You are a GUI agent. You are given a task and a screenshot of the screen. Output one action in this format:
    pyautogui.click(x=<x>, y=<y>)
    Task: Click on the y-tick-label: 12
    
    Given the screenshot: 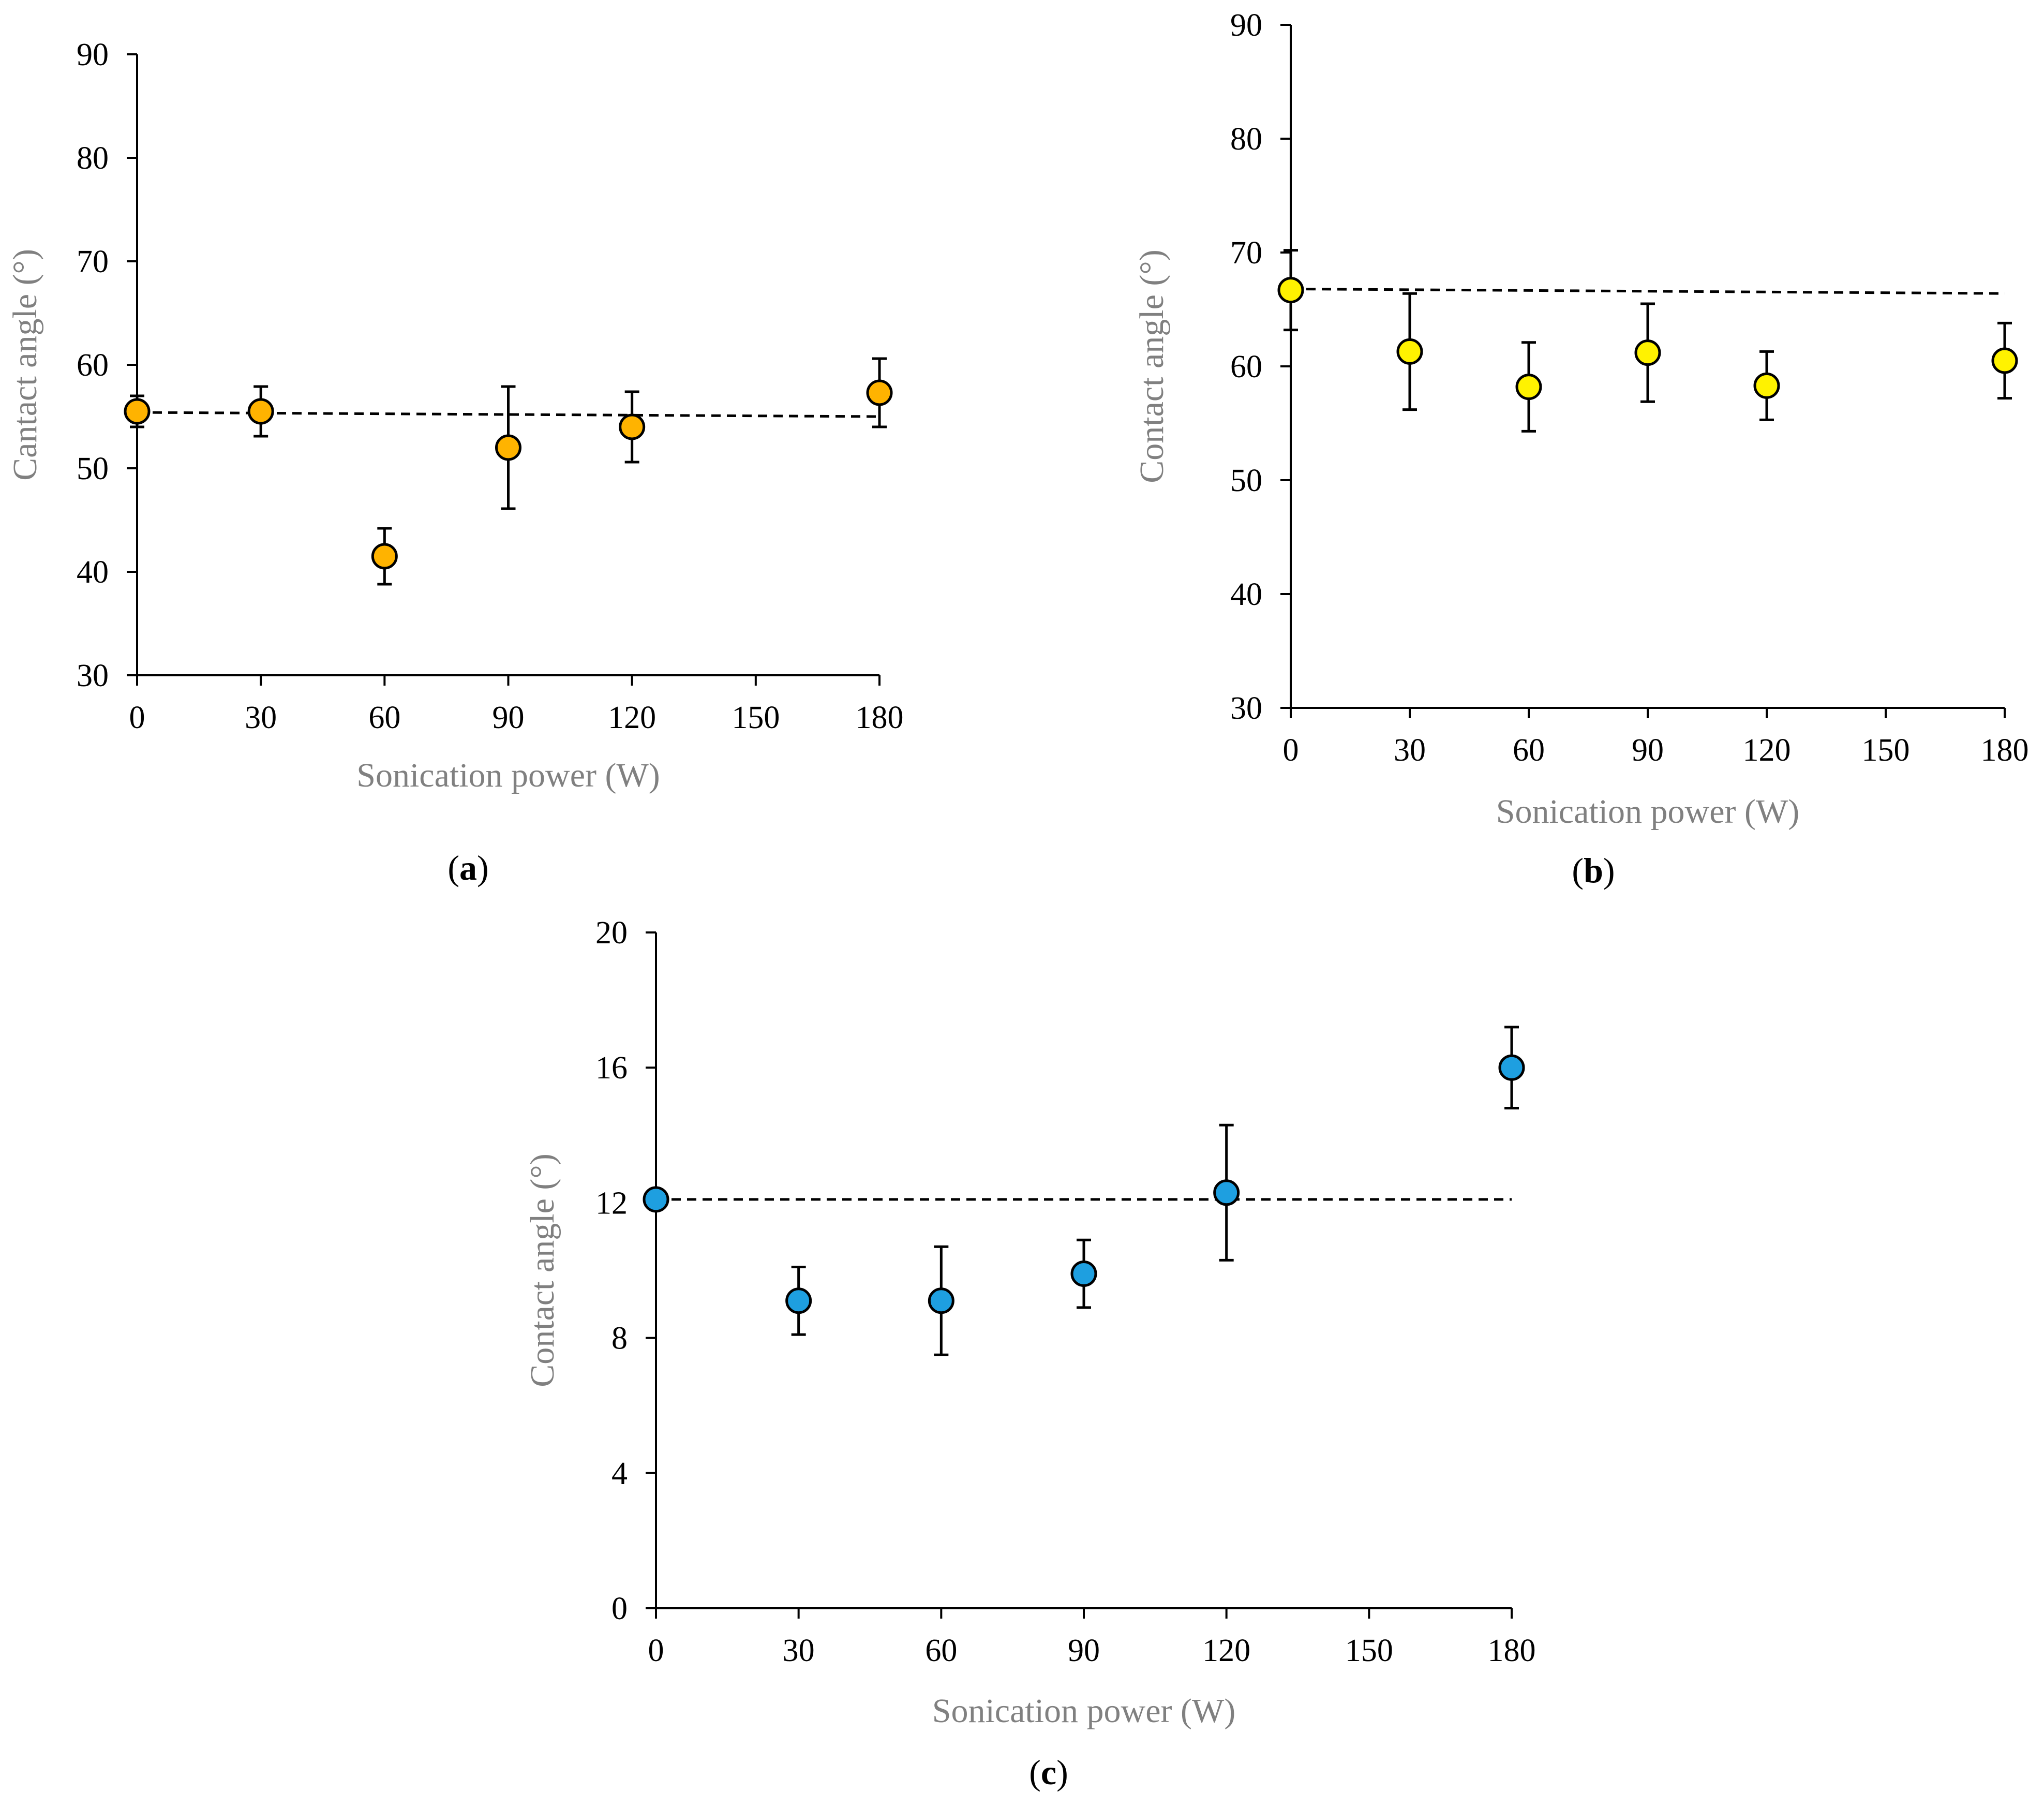 What is the action you would take?
    pyautogui.click(x=611, y=1203)
    